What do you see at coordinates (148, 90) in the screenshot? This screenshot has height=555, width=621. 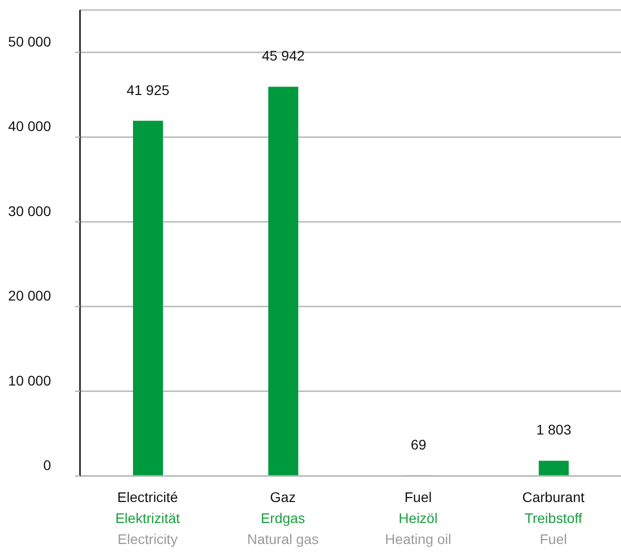 I see `data-label: 41 925` at bounding box center [148, 90].